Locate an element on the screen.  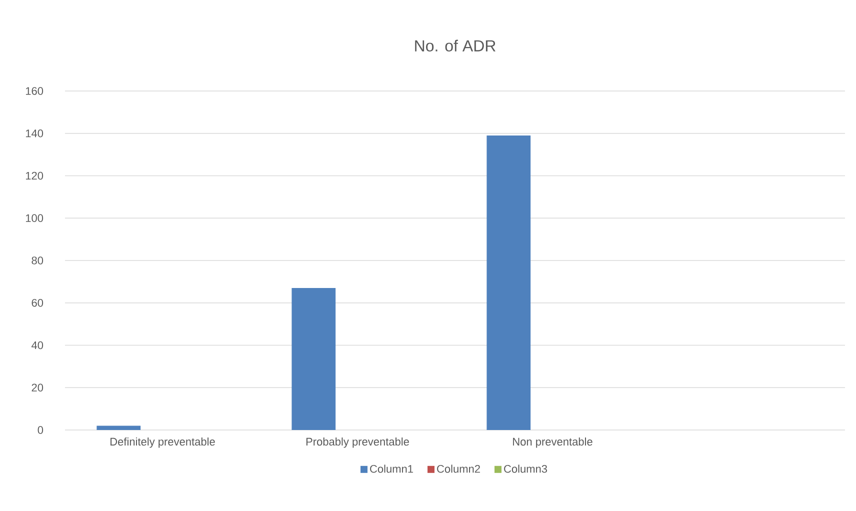
y-tick-label: 120 is located at coordinates (35, 176).